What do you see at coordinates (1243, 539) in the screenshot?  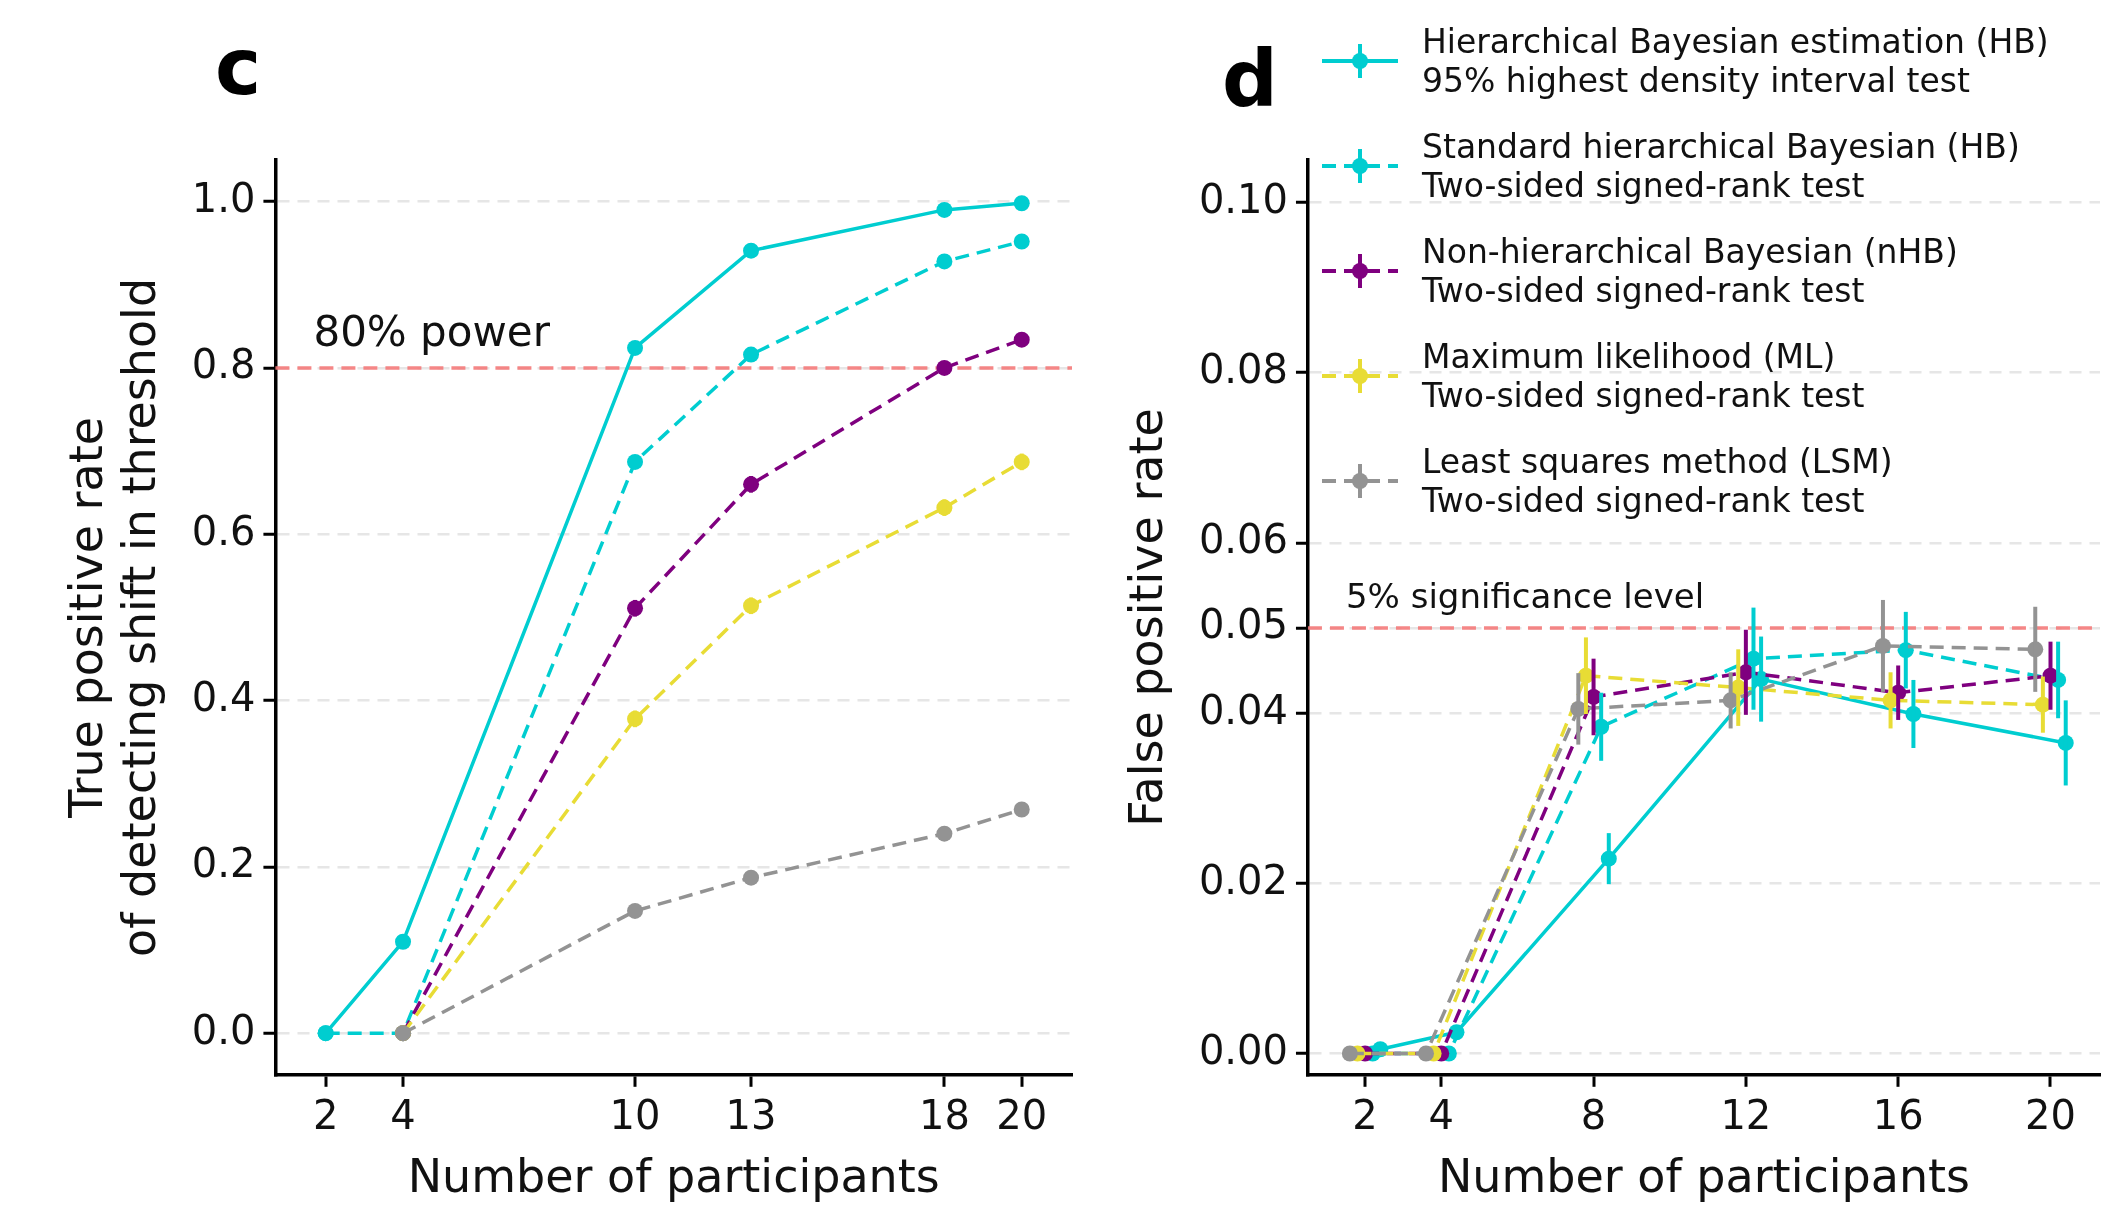 I see `y-tick-label: 0.06` at bounding box center [1243, 539].